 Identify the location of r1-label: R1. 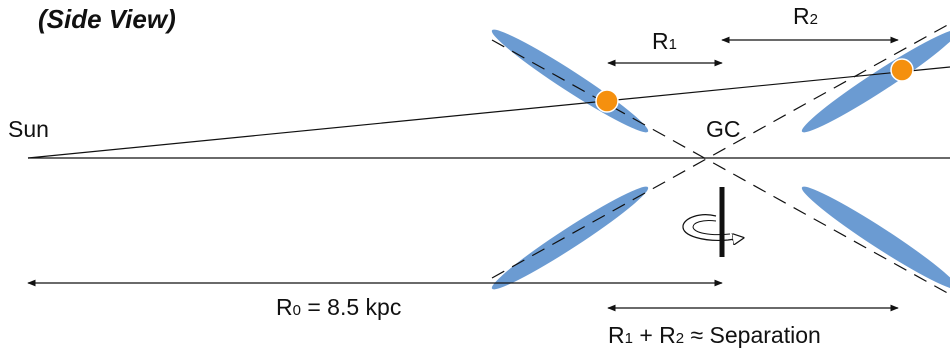
(664, 41).